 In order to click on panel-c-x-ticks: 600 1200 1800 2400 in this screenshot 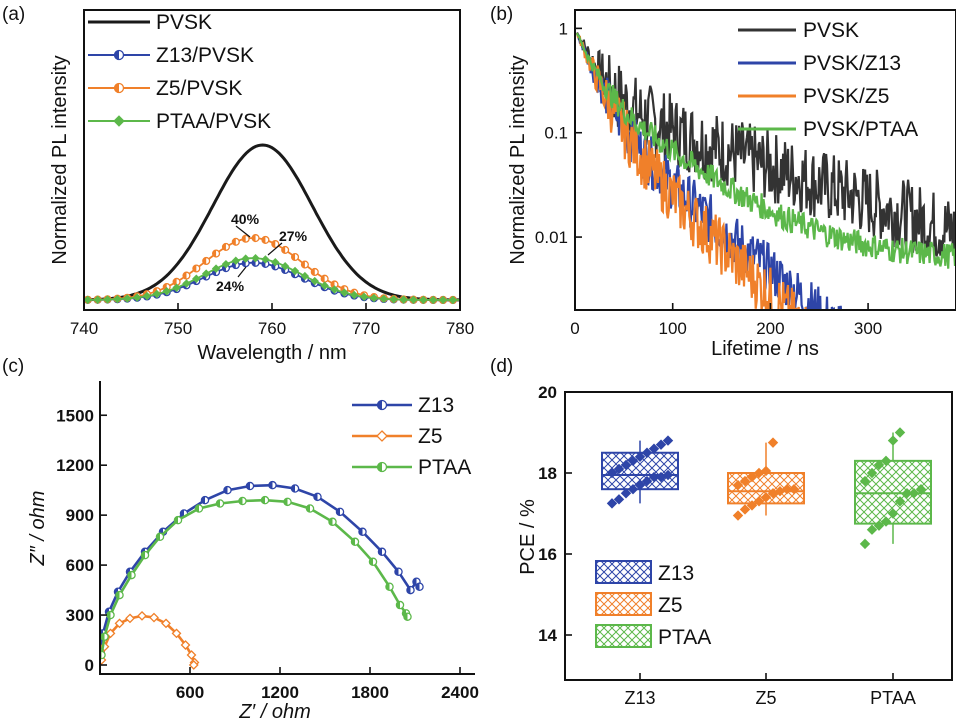, I will do `click(327, 684)`.